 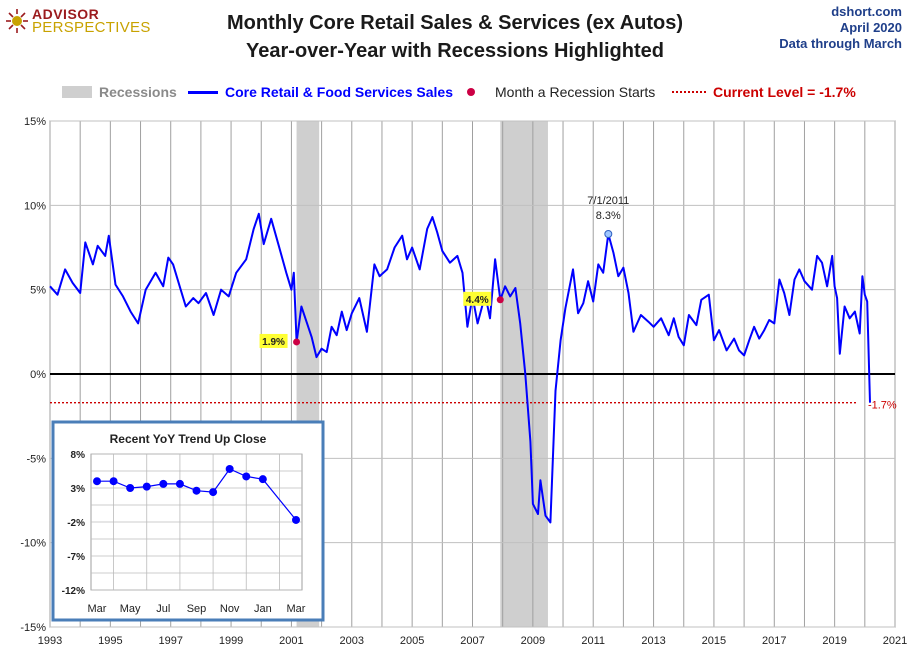 I want to click on y-tick-label: 15%, so click(x=35, y=122).